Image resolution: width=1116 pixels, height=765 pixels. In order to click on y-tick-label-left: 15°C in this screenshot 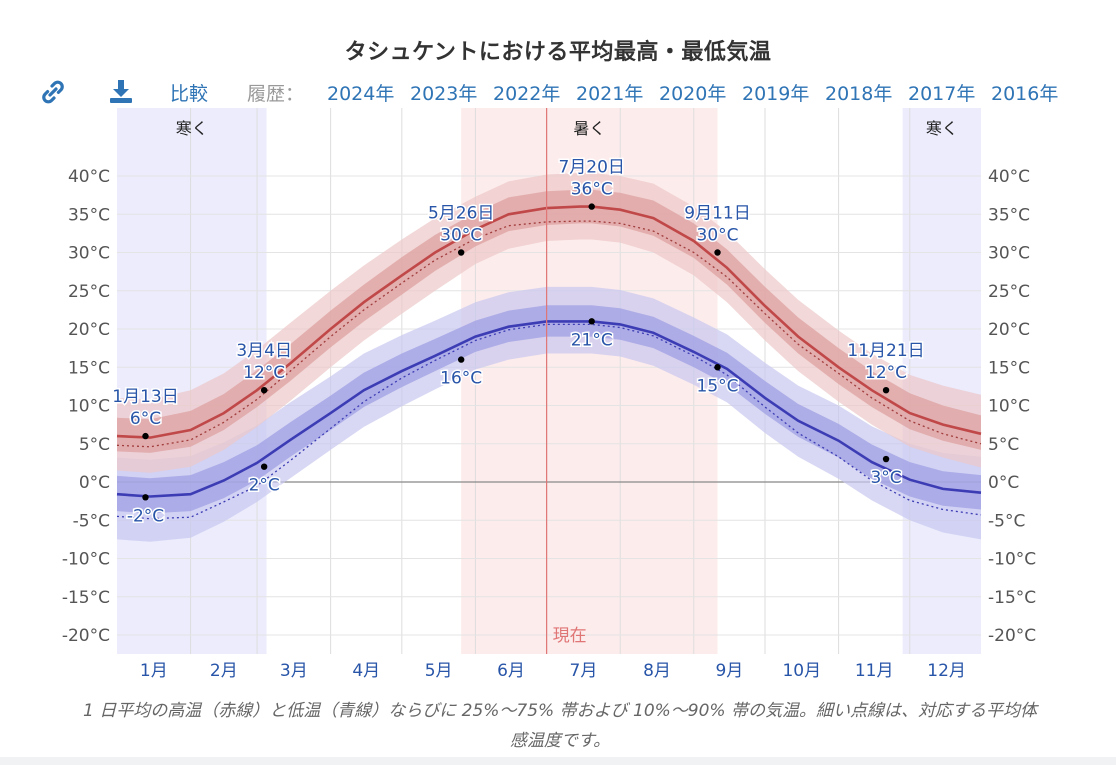, I will do `click(89, 368)`.